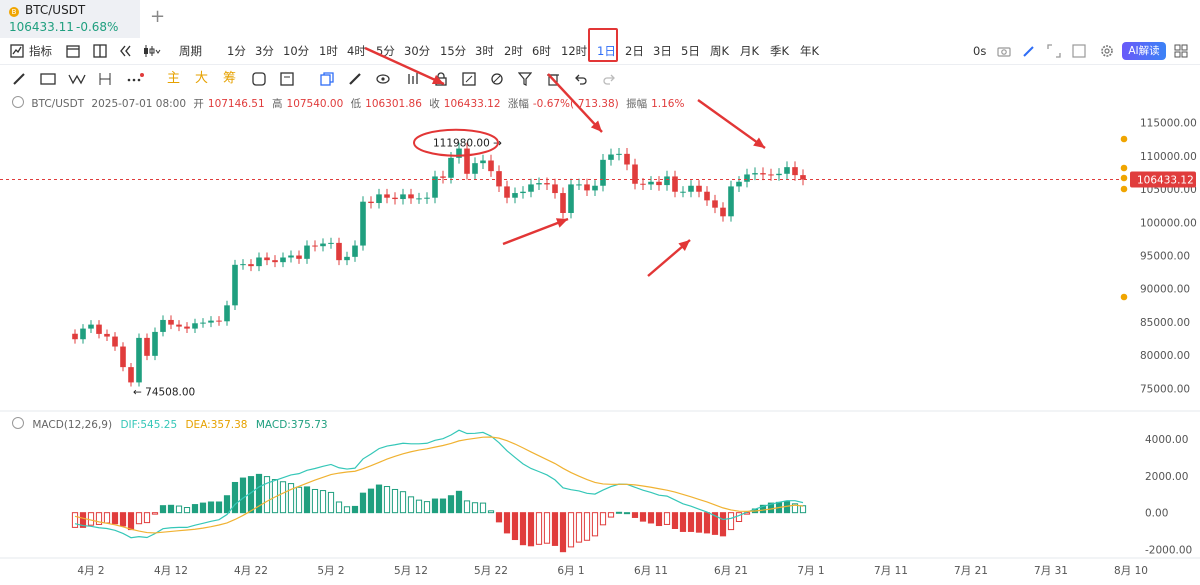 This screenshot has width=1200, height=585. I want to click on ohlc-change: -0.67%(-713.38), so click(575, 104).